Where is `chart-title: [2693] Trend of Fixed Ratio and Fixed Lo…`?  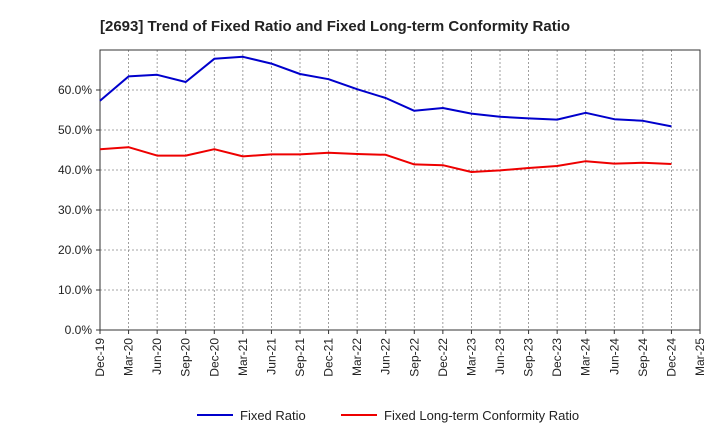
chart-title: [2693] Trend of Fixed Ratio and Fixed Lo… is located at coordinates (335, 26).